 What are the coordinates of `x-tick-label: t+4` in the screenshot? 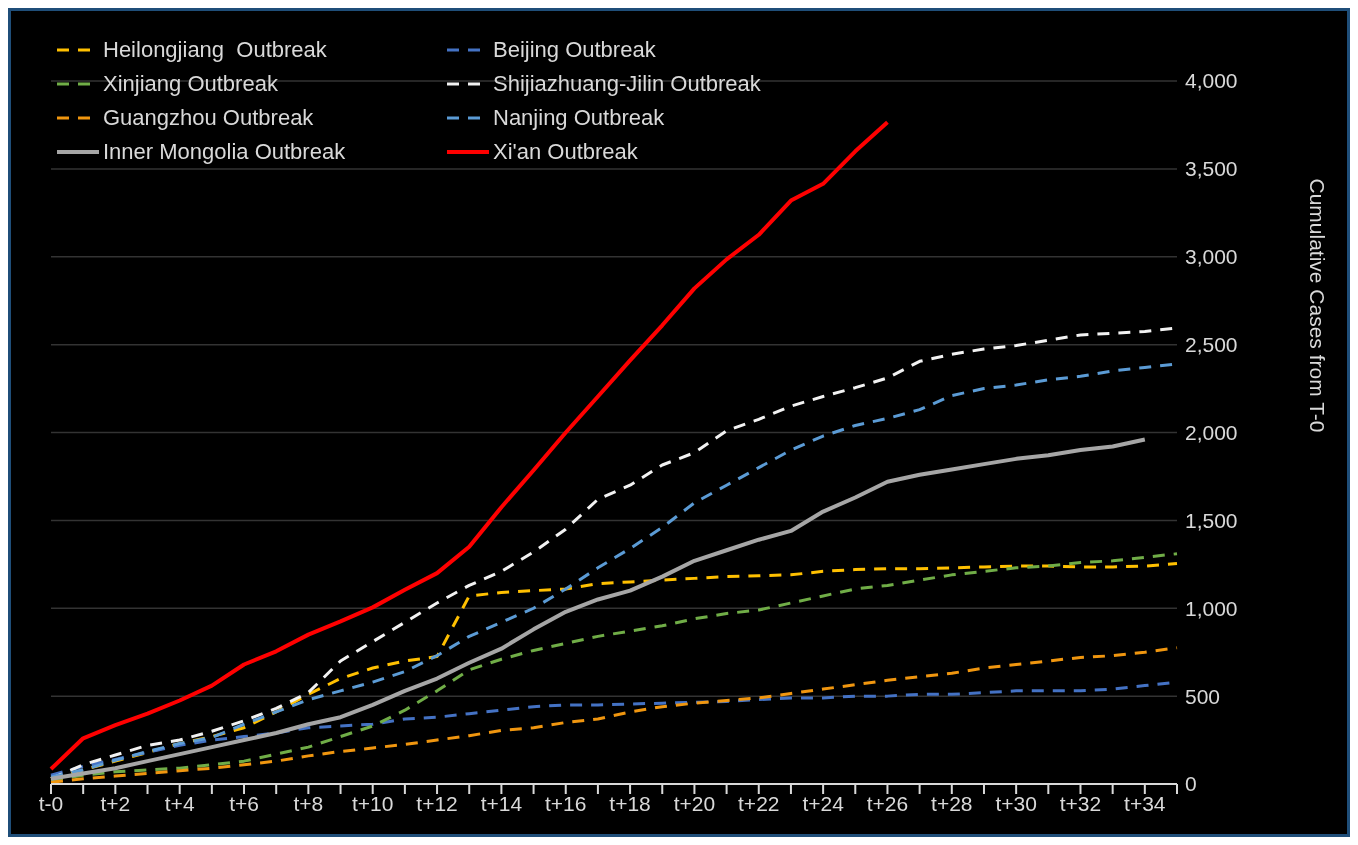 It's located at (179, 803).